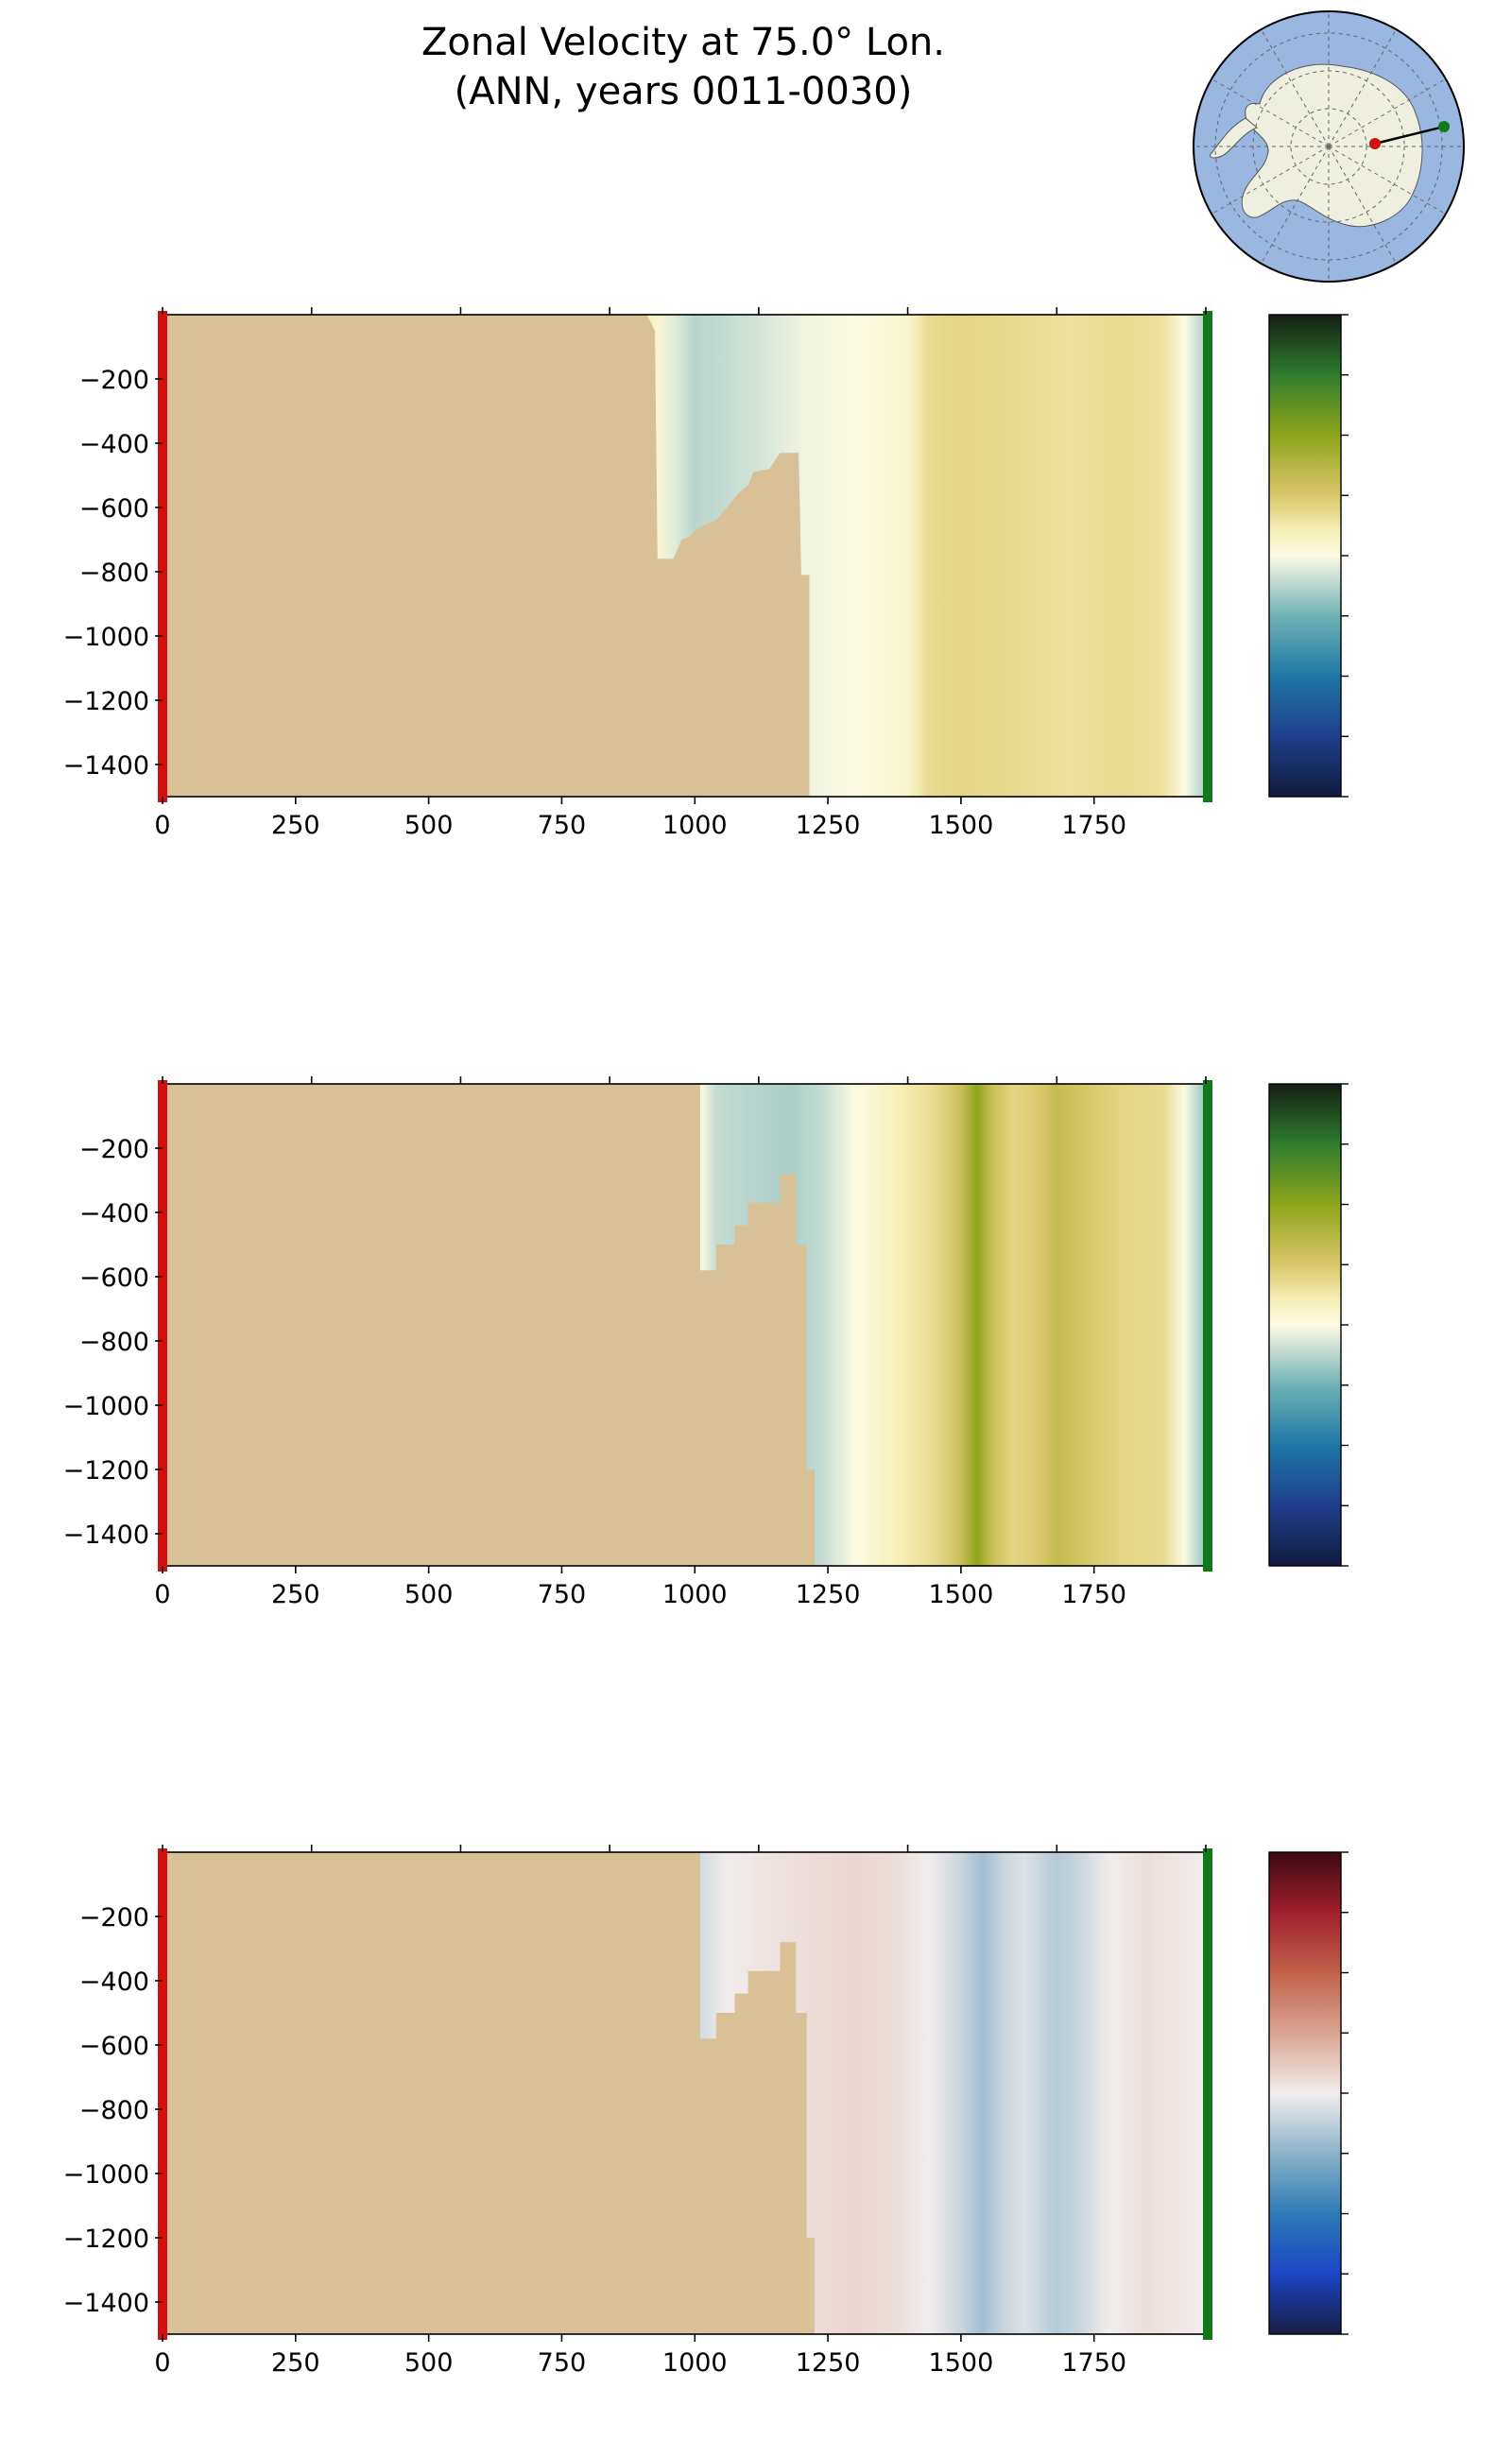 This screenshot has width=1512, height=2457. What do you see at coordinates (1409, 135) in the screenshot?
I see `inset-section-line` at bounding box center [1409, 135].